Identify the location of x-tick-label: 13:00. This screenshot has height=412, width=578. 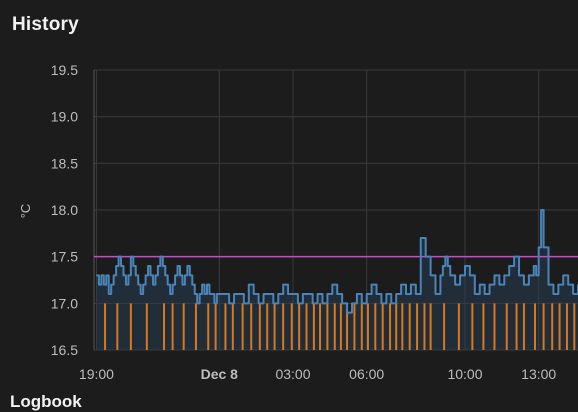
(538, 374).